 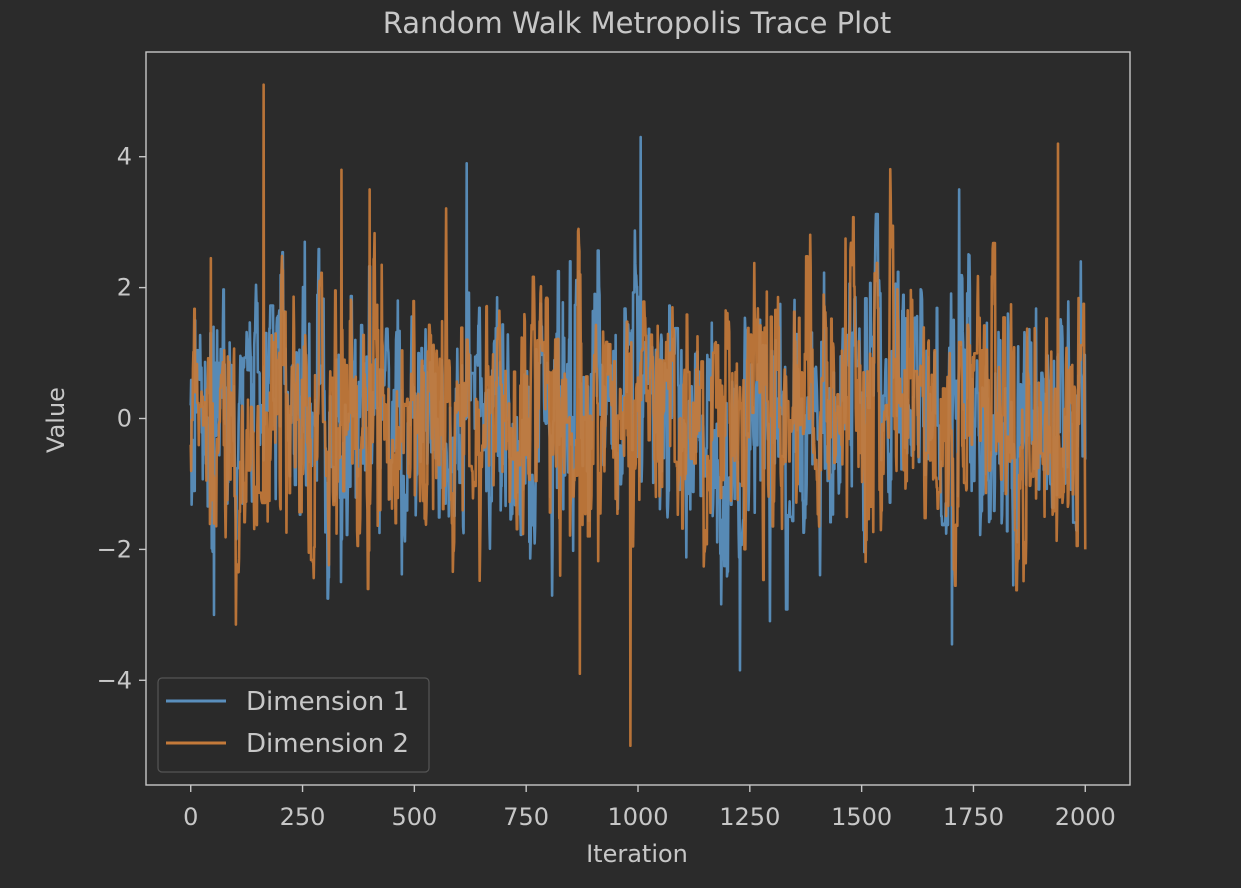 I want to click on y-tick-label: −2, so click(x=114, y=549).